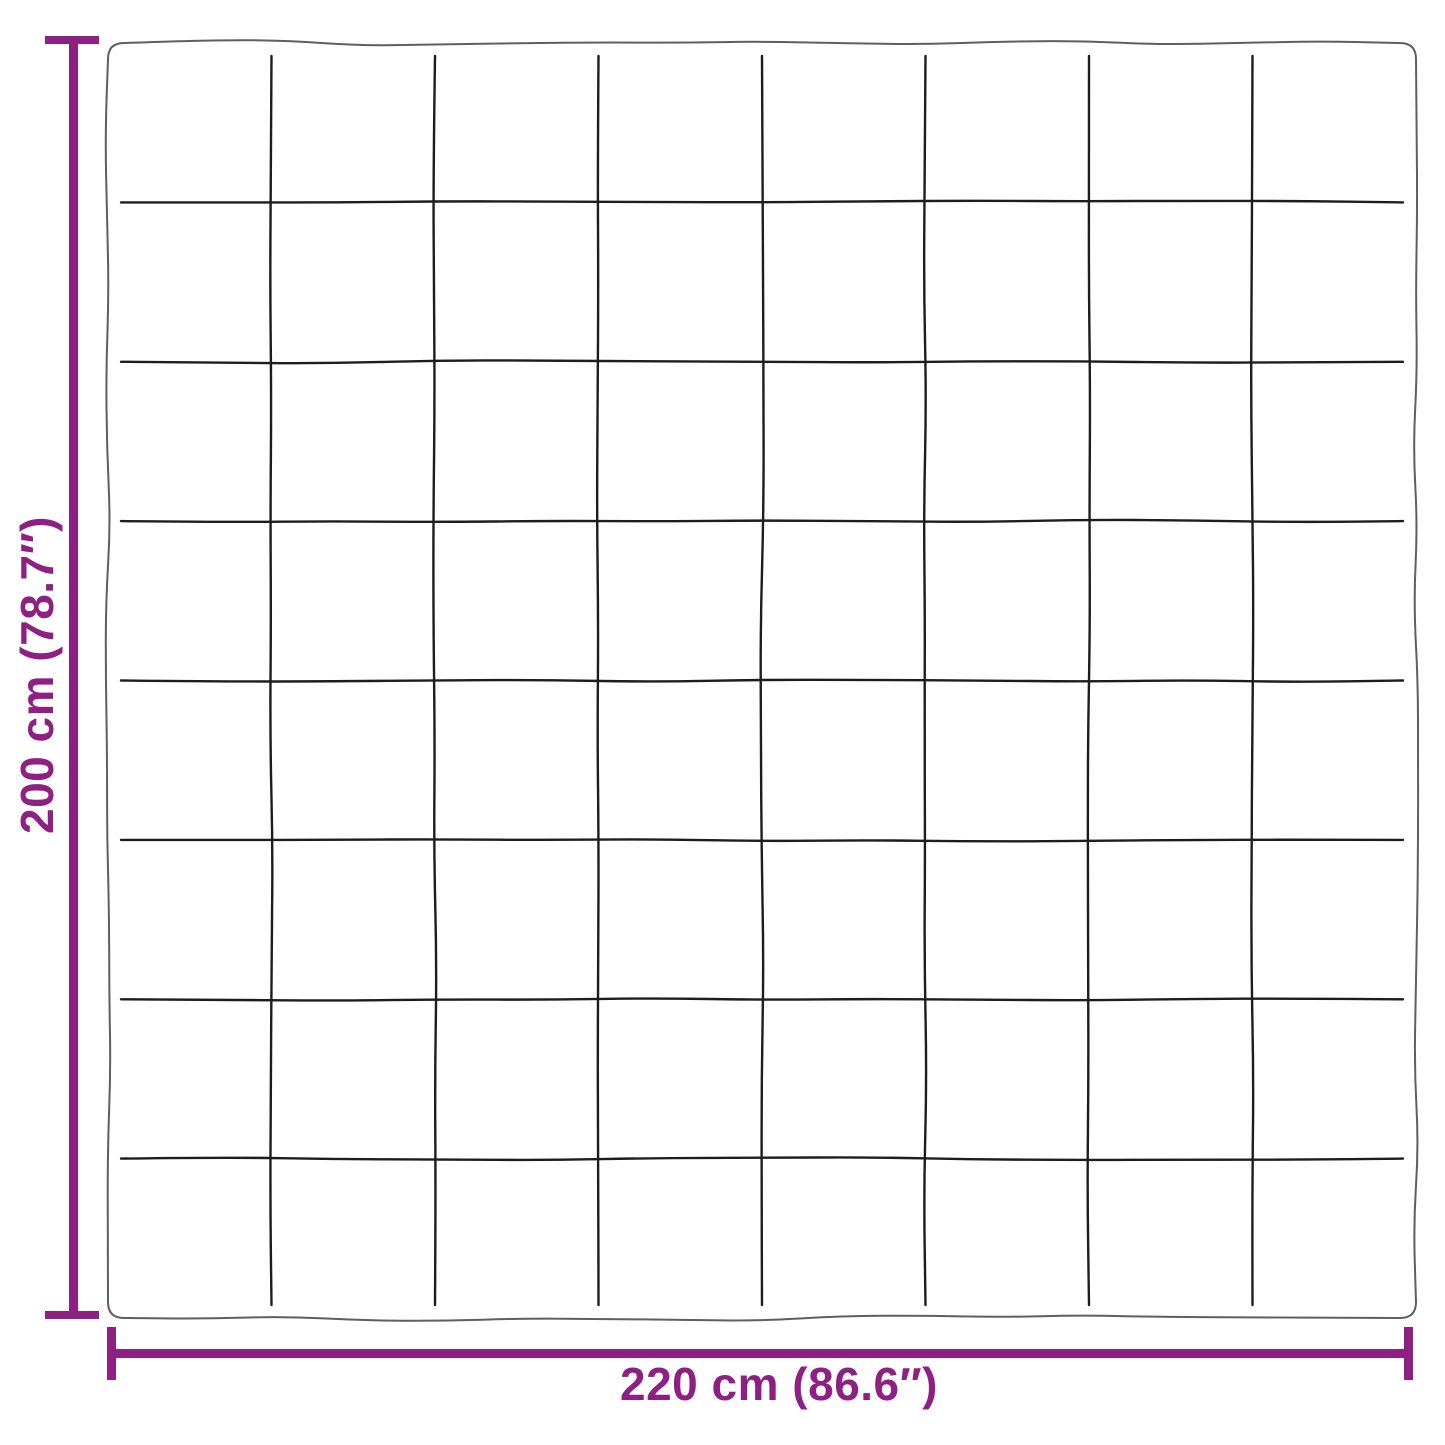 This screenshot has height=1445, width=1445. Describe the element at coordinates (111, 1353) in the screenshot. I see `width-dimension-cap-left` at that location.